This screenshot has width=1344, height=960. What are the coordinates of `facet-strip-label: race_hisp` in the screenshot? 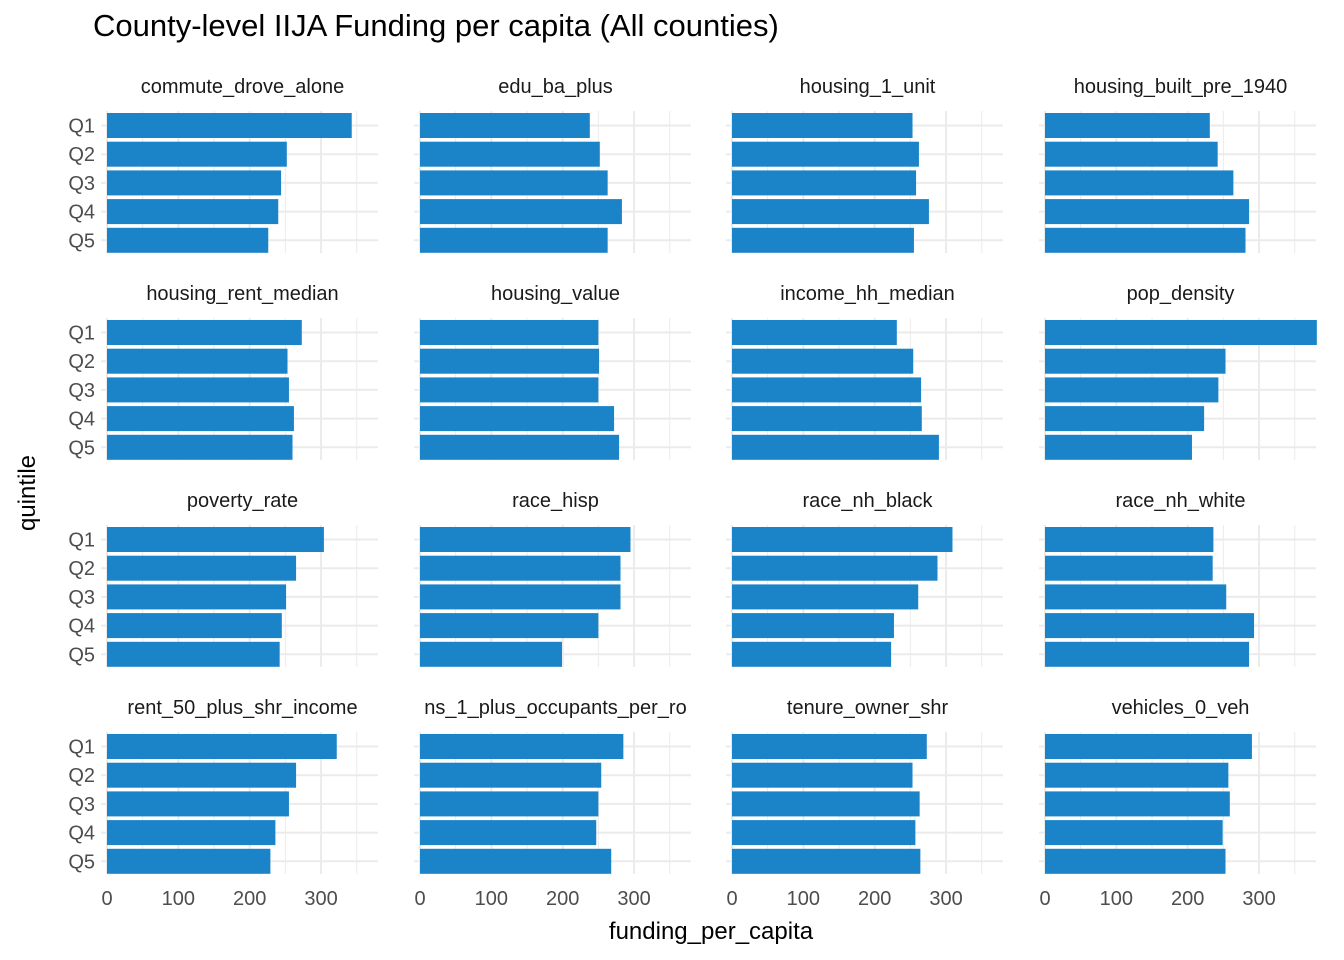 It's located at (555, 501).